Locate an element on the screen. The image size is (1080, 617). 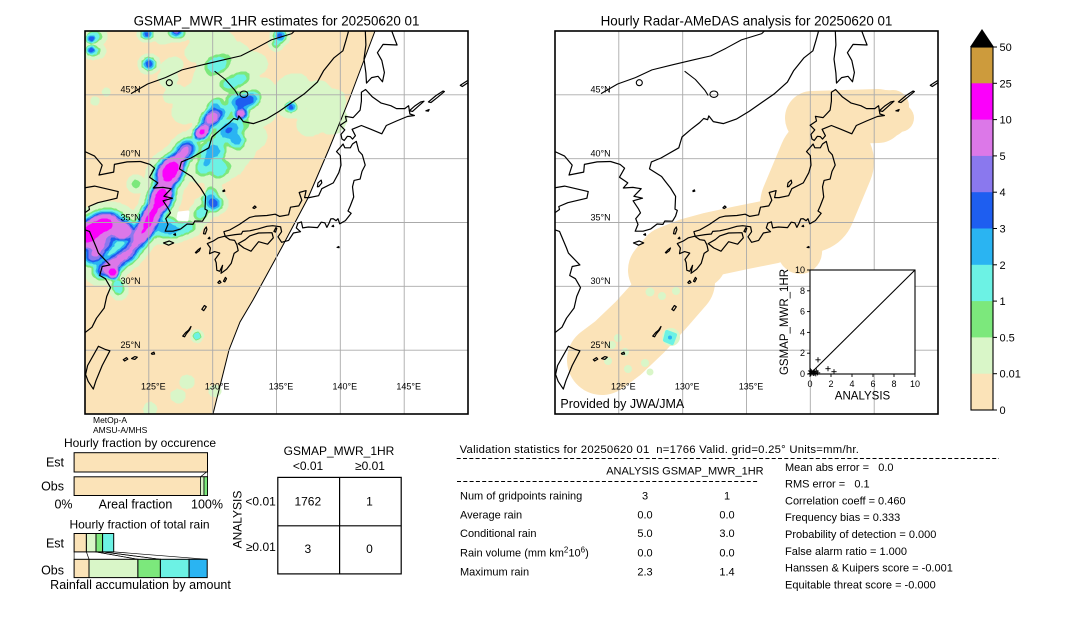
svg-text: AMSU-A/MHS is located at coordinates (120, 430).